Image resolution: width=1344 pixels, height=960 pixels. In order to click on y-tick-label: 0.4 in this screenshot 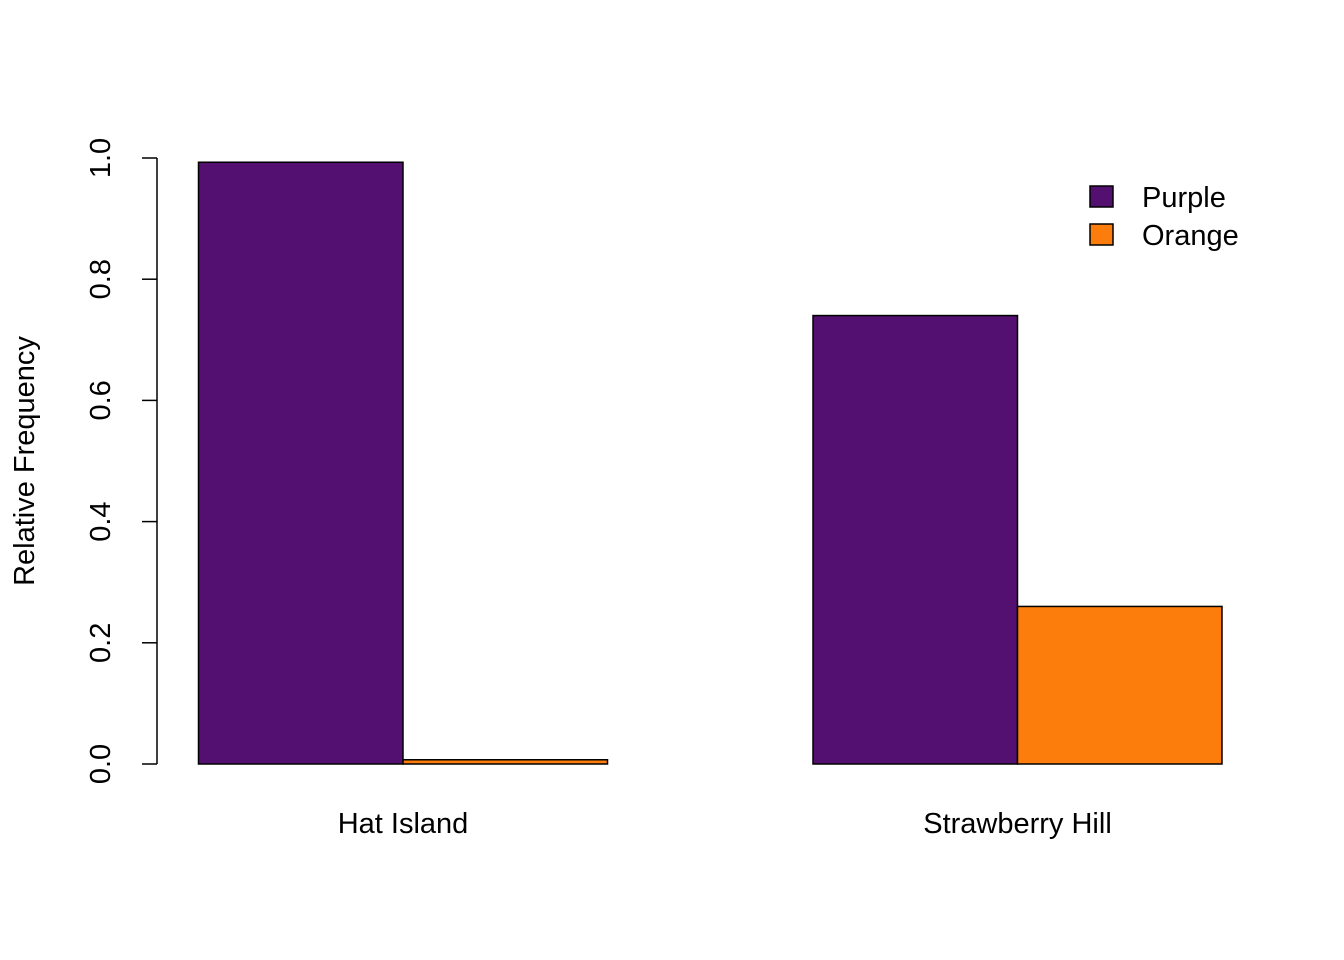, I will do `click(101, 521)`.